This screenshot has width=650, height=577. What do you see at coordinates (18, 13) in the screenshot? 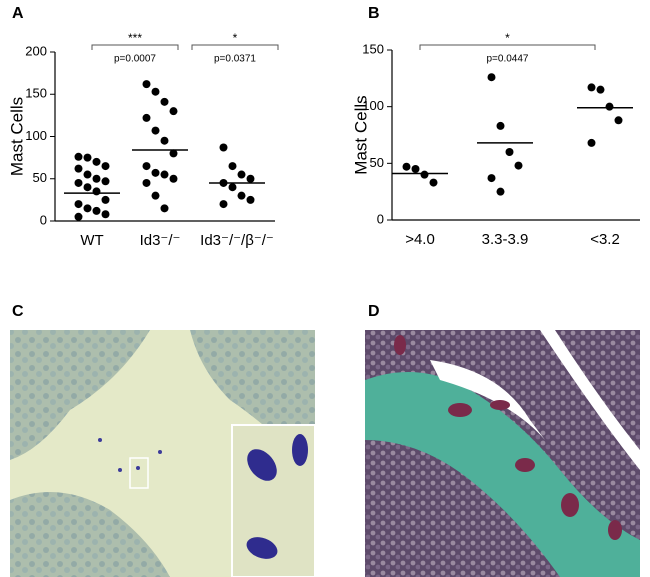
I see `panel-label: A` at bounding box center [18, 13].